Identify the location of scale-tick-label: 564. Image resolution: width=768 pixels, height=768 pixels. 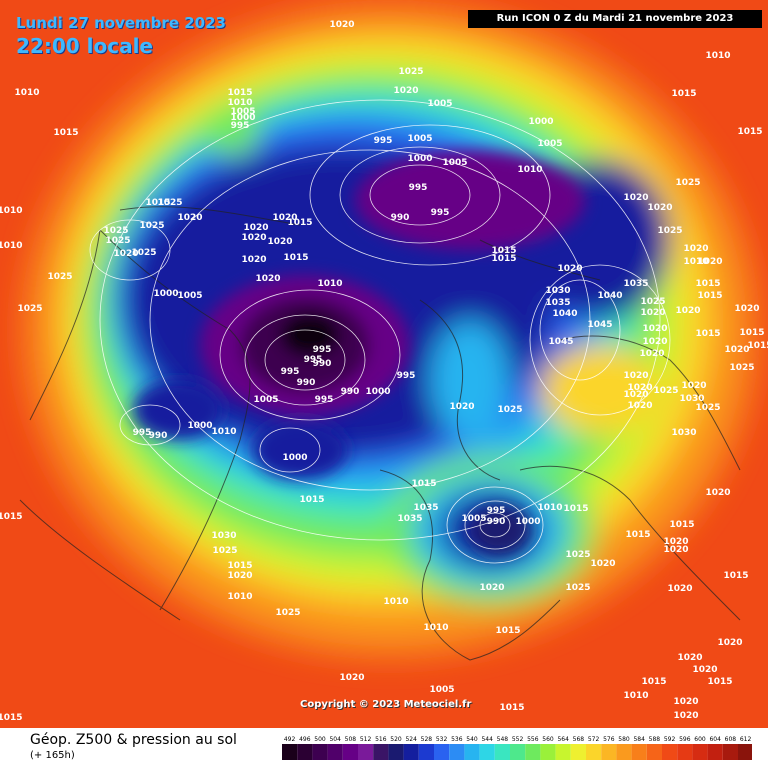
(563, 739).